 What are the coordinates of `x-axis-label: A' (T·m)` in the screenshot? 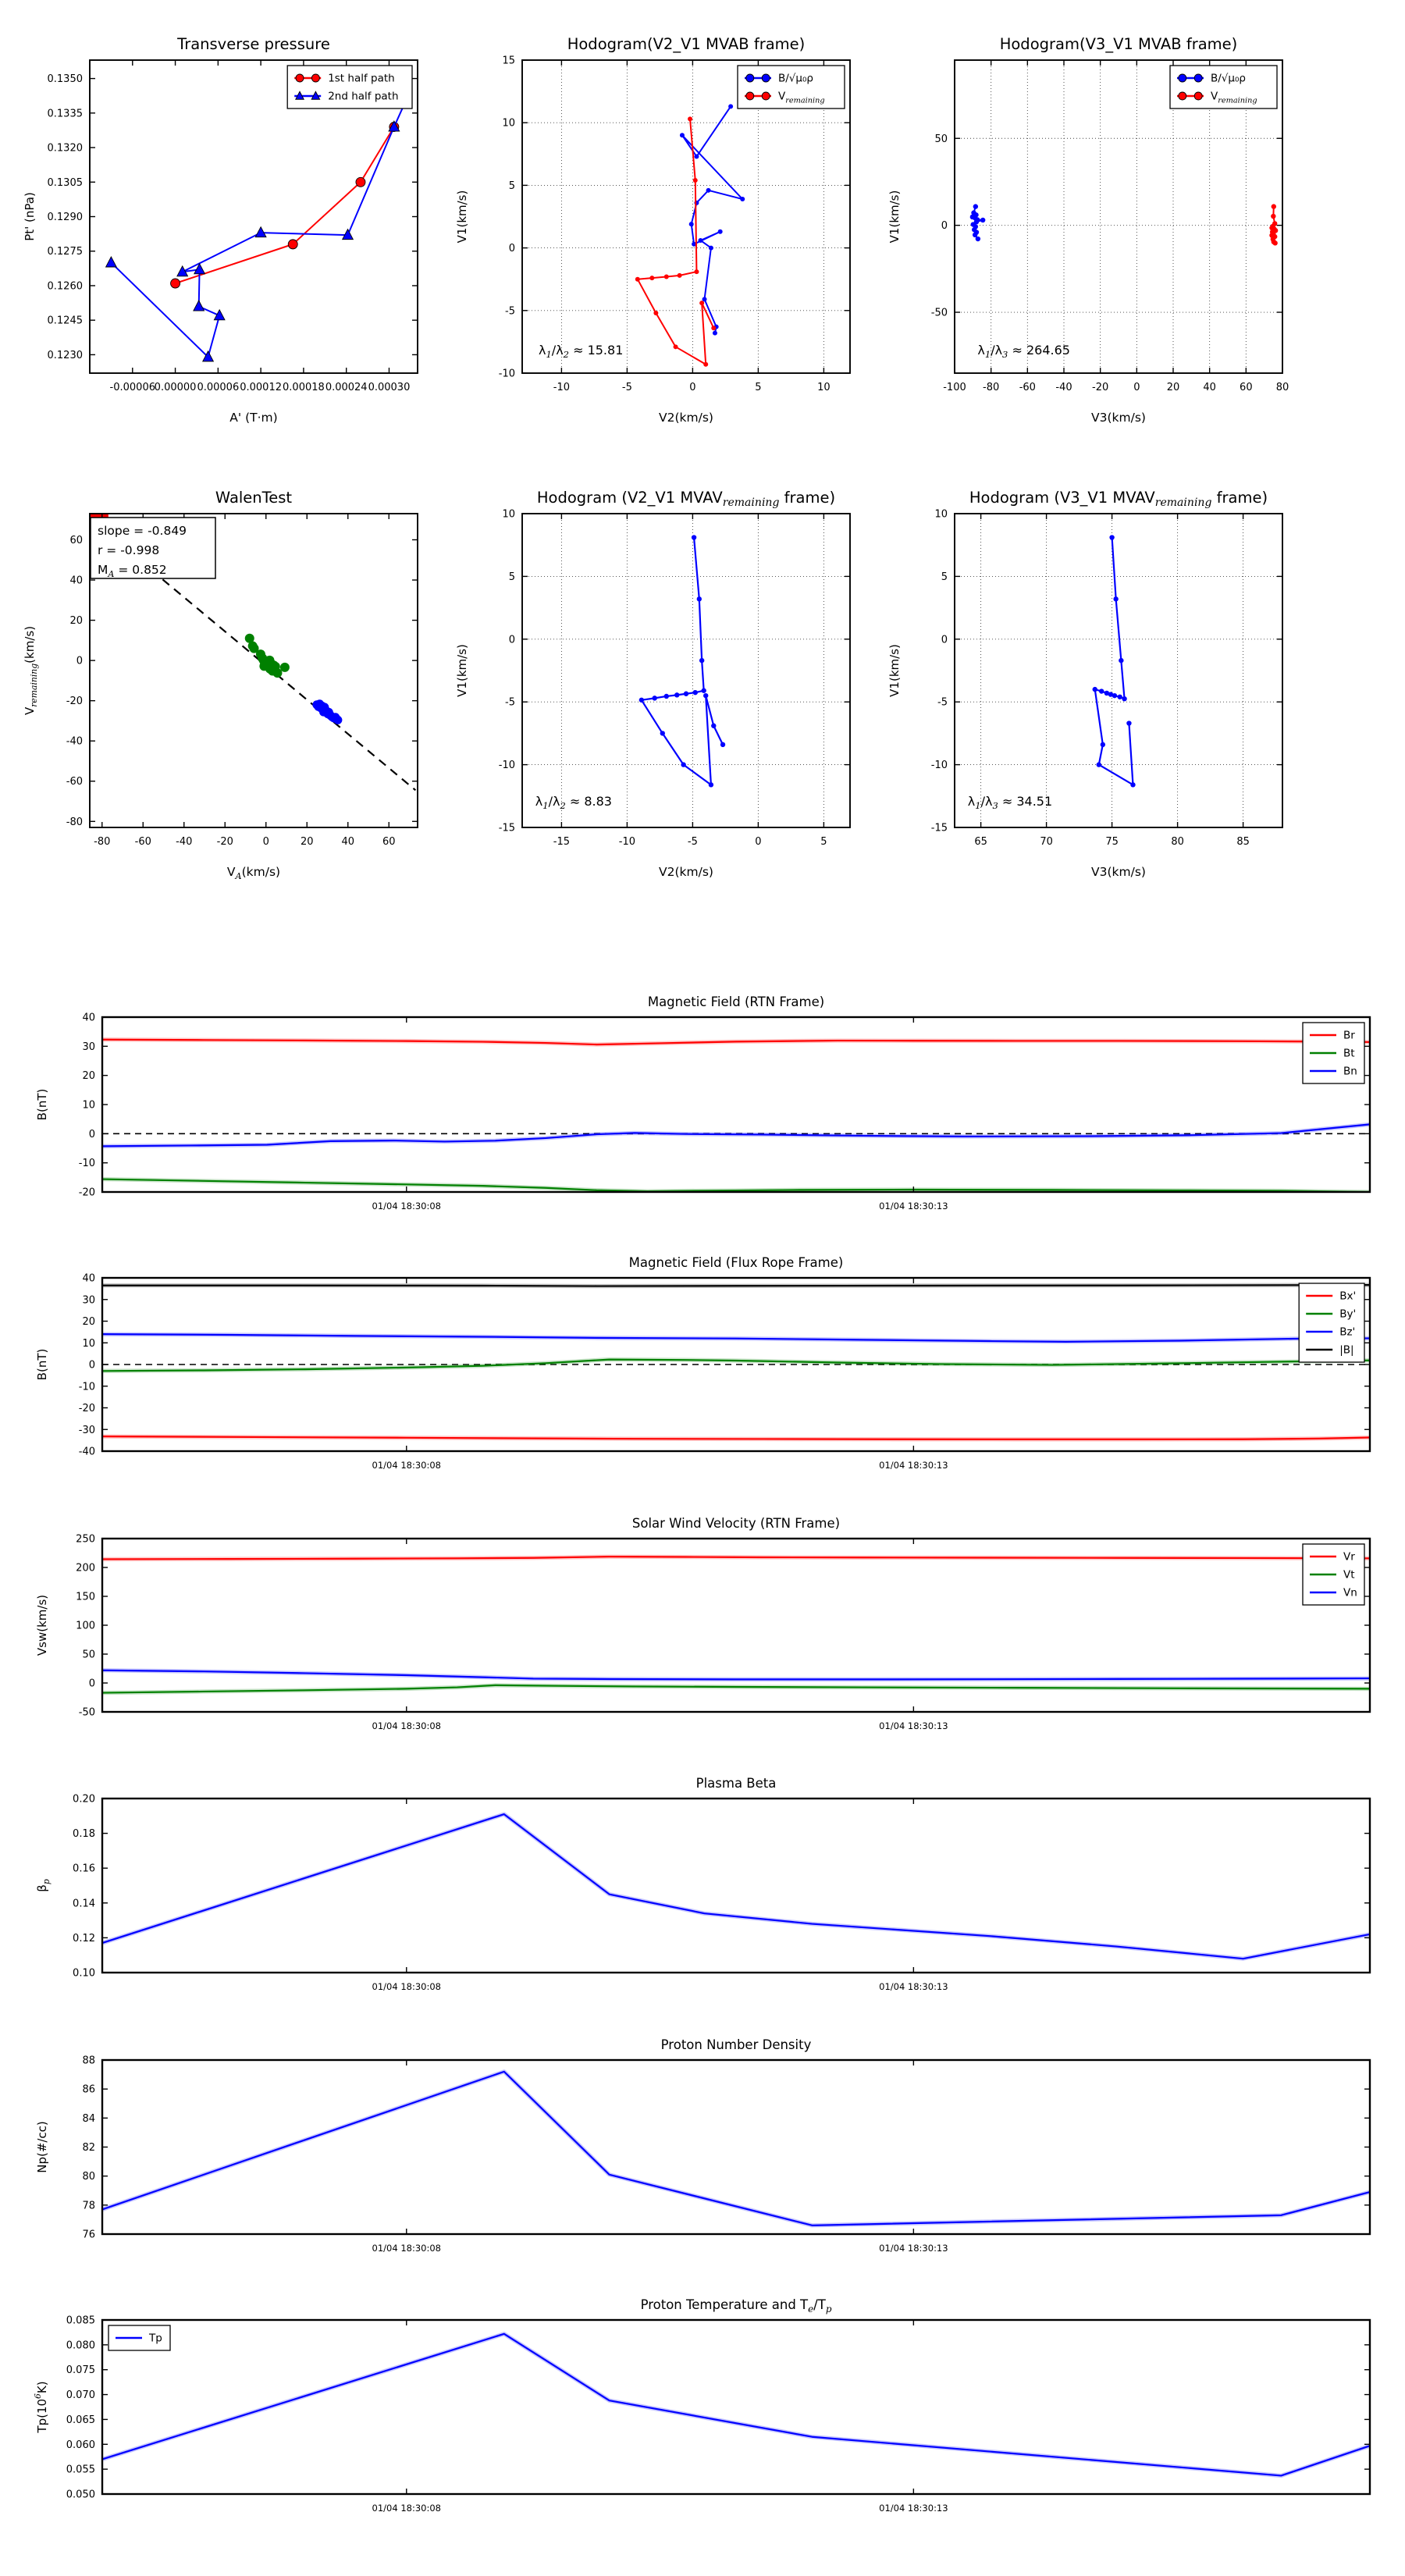 It's located at (253, 418).